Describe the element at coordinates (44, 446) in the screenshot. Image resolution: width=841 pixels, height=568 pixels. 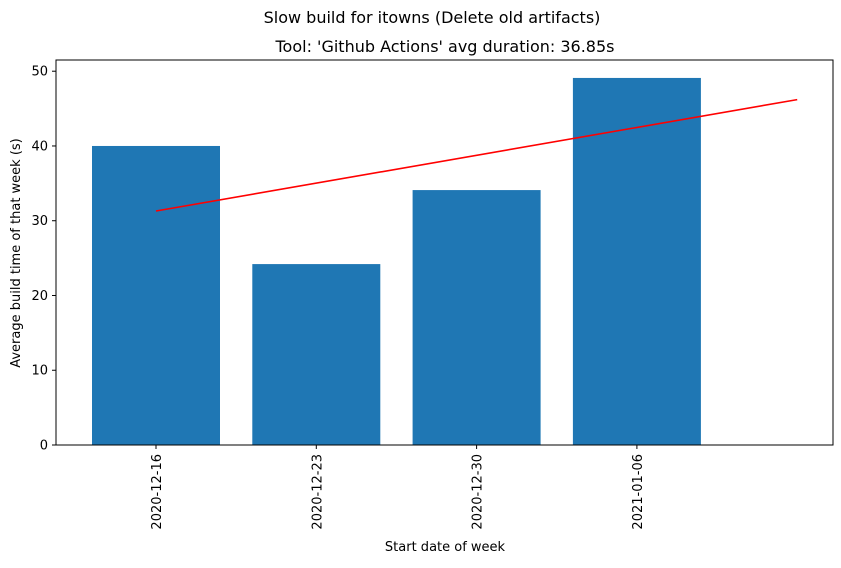
I see `y-tick-label: 0` at that location.